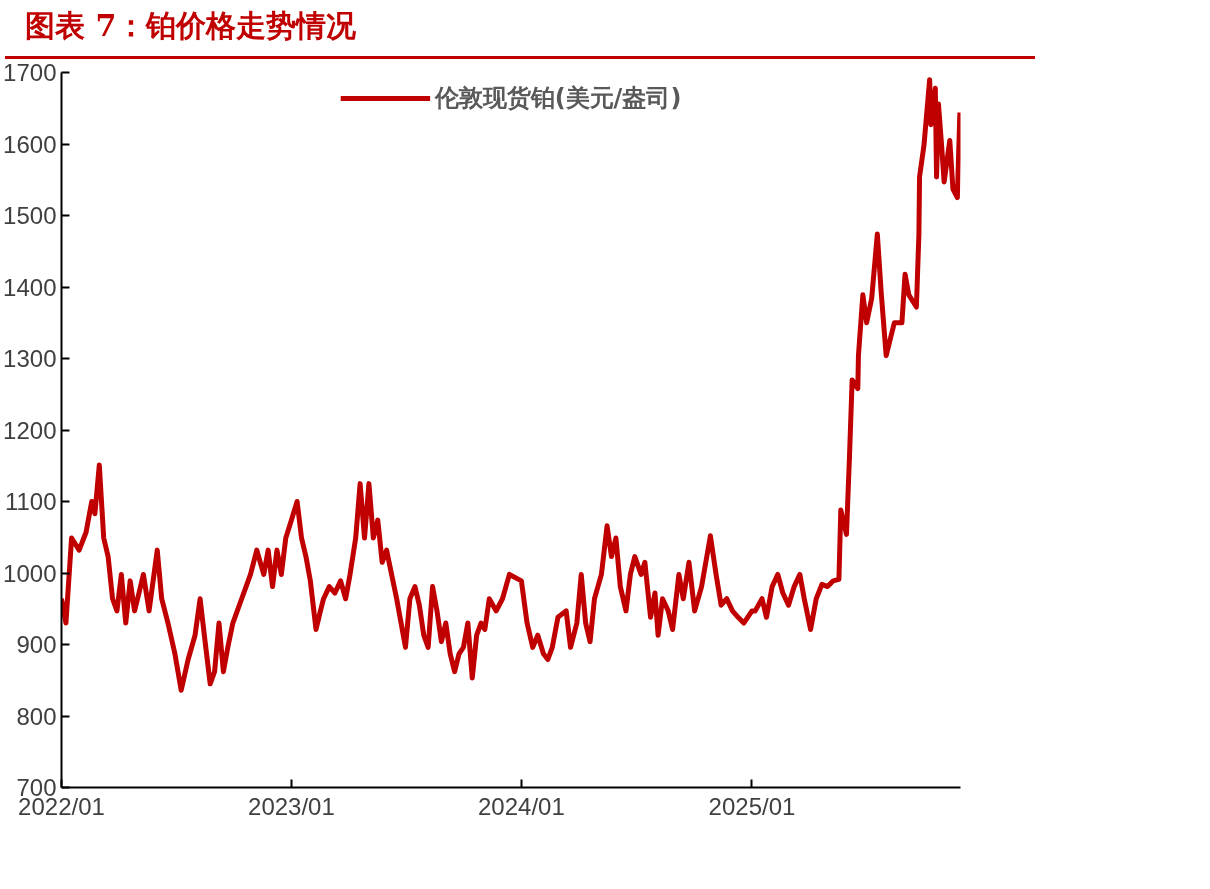 The width and height of the screenshot is (1210, 889). Describe the element at coordinates (291, 806) in the screenshot. I see `x-tick-label: 2023/01` at that location.